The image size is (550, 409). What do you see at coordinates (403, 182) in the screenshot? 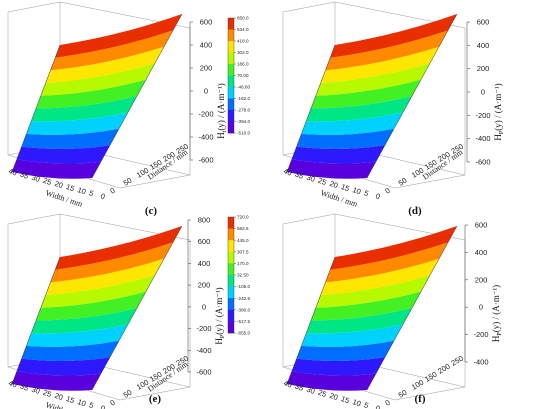
I see `y-tick-label: 50` at bounding box center [403, 182].